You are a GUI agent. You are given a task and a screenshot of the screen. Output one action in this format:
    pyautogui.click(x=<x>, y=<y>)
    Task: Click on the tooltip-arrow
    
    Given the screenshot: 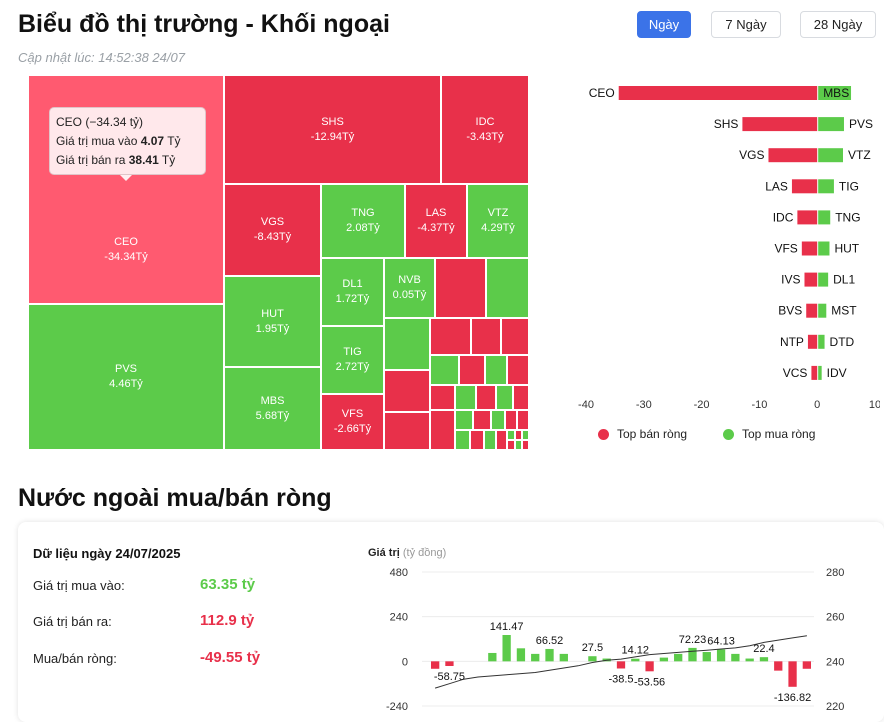 What is the action you would take?
    pyautogui.click(x=126, y=178)
    